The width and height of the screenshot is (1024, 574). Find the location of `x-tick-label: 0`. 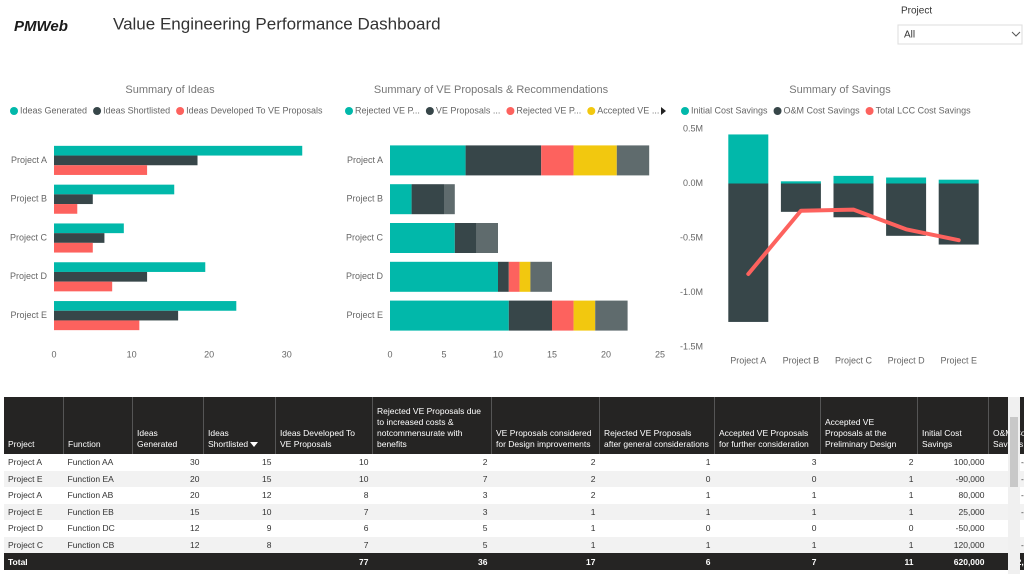

x-tick-label: 0 is located at coordinates (389, 354).